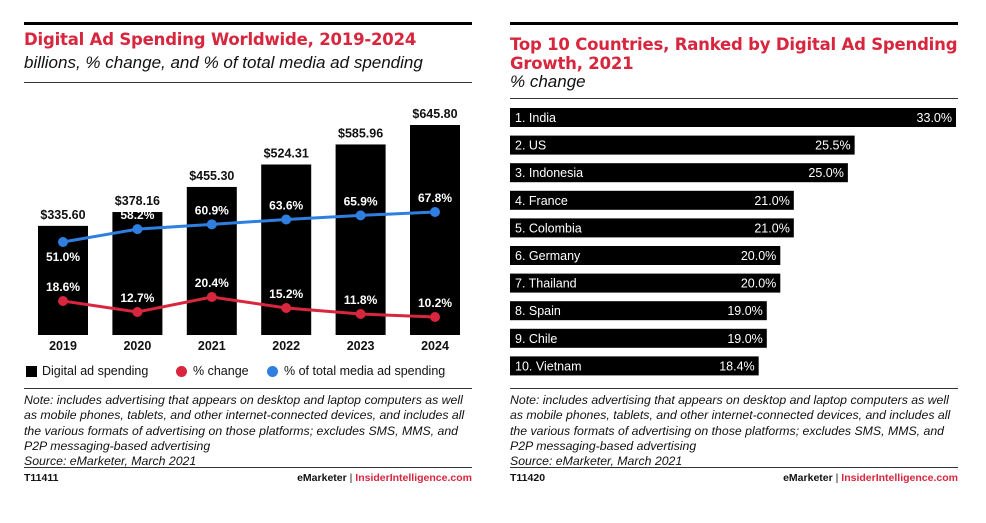 This screenshot has width=986, height=523. What do you see at coordinates (435, 198) in the screenshot?
I see `share-label-2024: 67.8%` at bounding box center [435, 198].